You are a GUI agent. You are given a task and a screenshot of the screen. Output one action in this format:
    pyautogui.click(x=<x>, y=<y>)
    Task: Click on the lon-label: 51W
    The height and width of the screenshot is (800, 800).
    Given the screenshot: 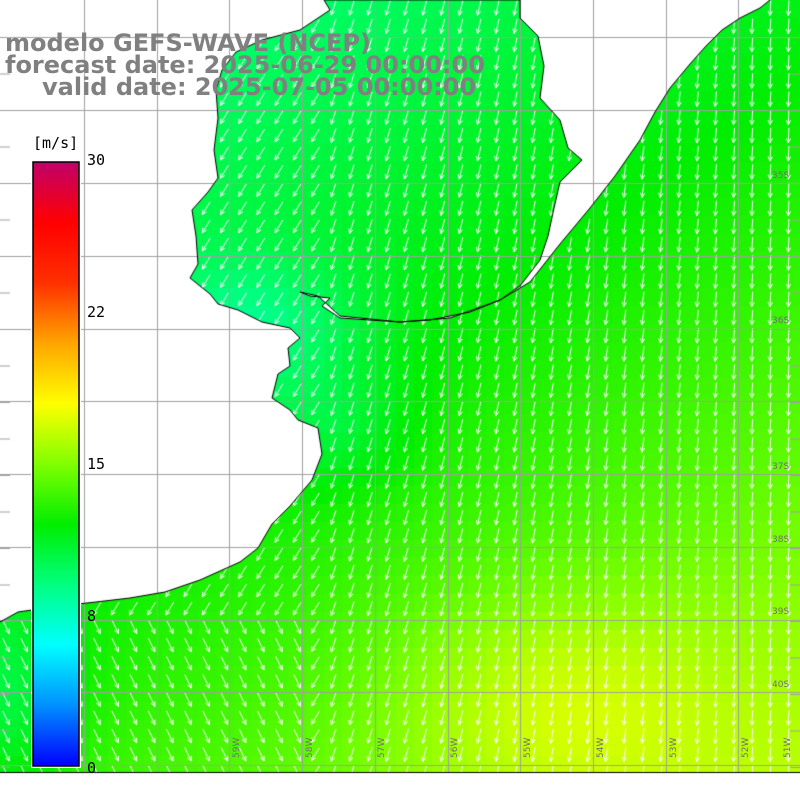 What is the action you would take?
    pyautogui.click(x=788, y=748)
    